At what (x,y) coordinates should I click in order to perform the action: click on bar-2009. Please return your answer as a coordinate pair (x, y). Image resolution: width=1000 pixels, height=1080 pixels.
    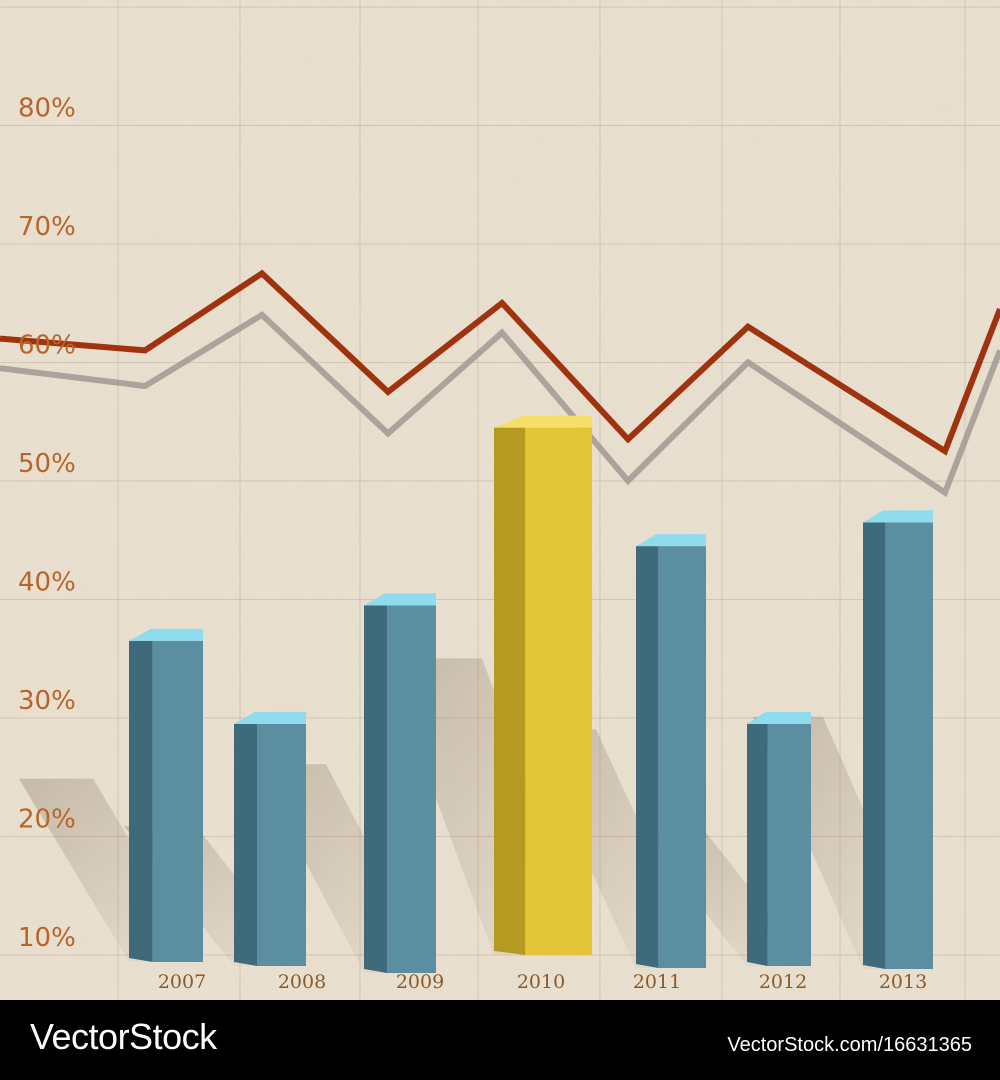
    Looking at the image, I should click on (400, 783).